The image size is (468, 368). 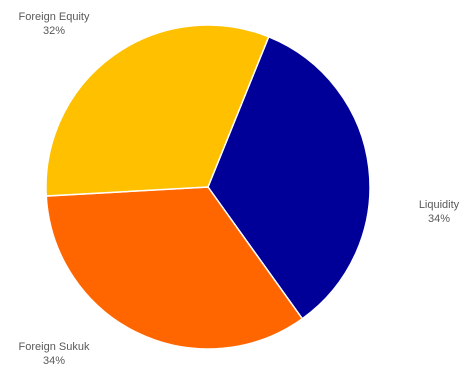 I want to click on slice-value-foreign-equity: 32%, so click(x=54, y=31).